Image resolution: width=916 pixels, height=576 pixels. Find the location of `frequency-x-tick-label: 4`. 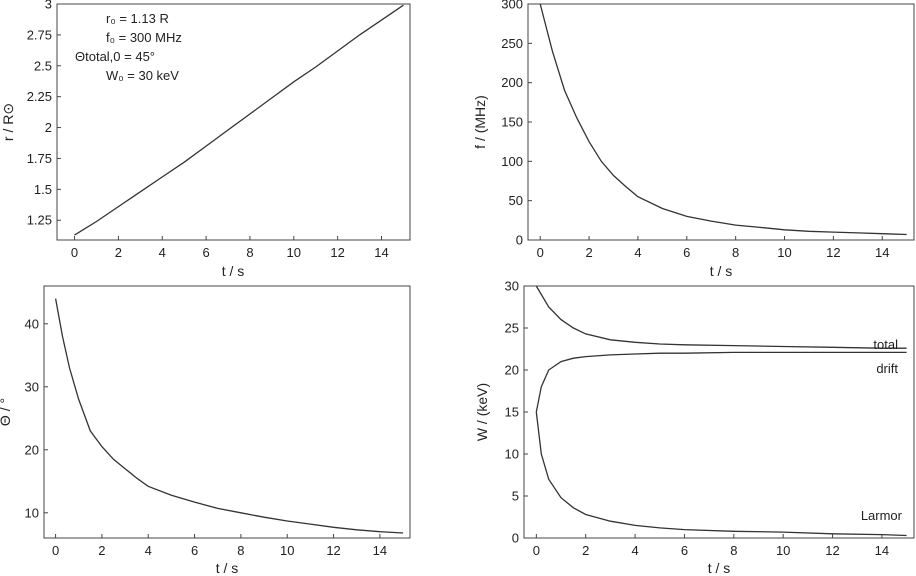

frequency-x-tick-label: 4 is located at coordinates (637, 252).